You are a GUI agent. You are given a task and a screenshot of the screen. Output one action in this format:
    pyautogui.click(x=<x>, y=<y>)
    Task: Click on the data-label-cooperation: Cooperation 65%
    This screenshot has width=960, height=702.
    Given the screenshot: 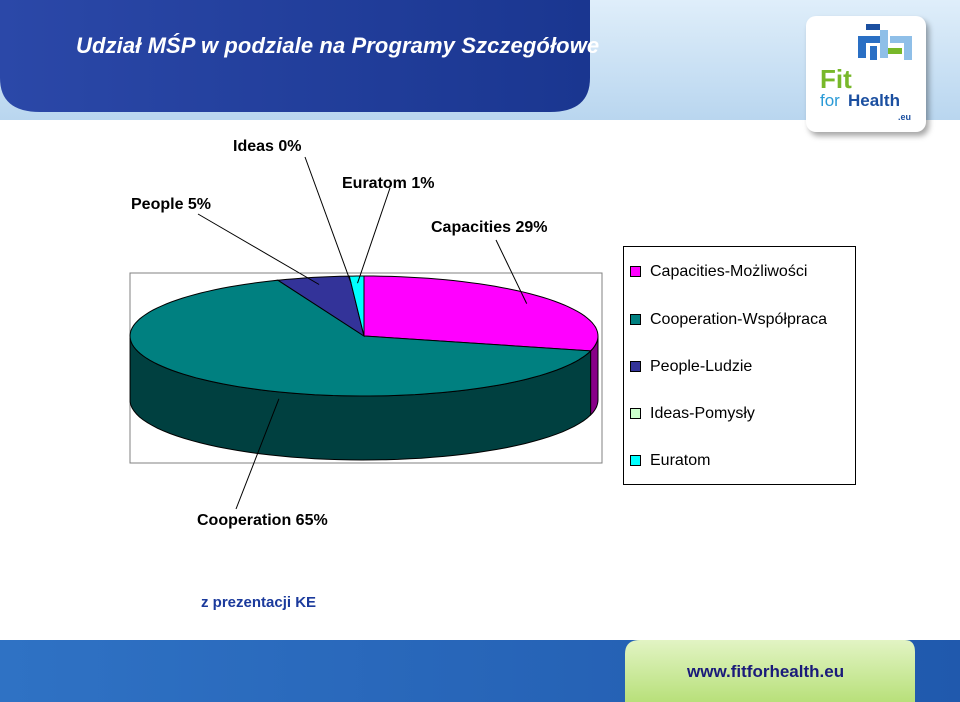 What is the action you would take?
    pyautogui.click(x=262, y=520)
    